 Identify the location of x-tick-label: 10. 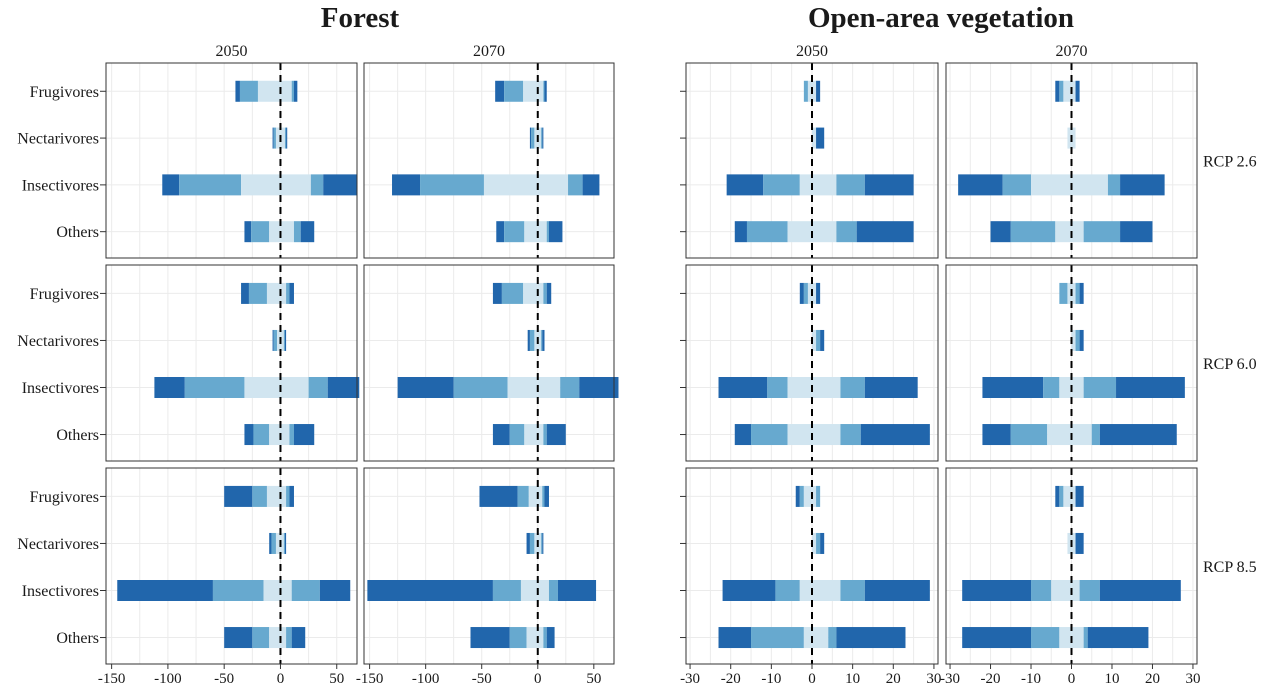
(852, 679).